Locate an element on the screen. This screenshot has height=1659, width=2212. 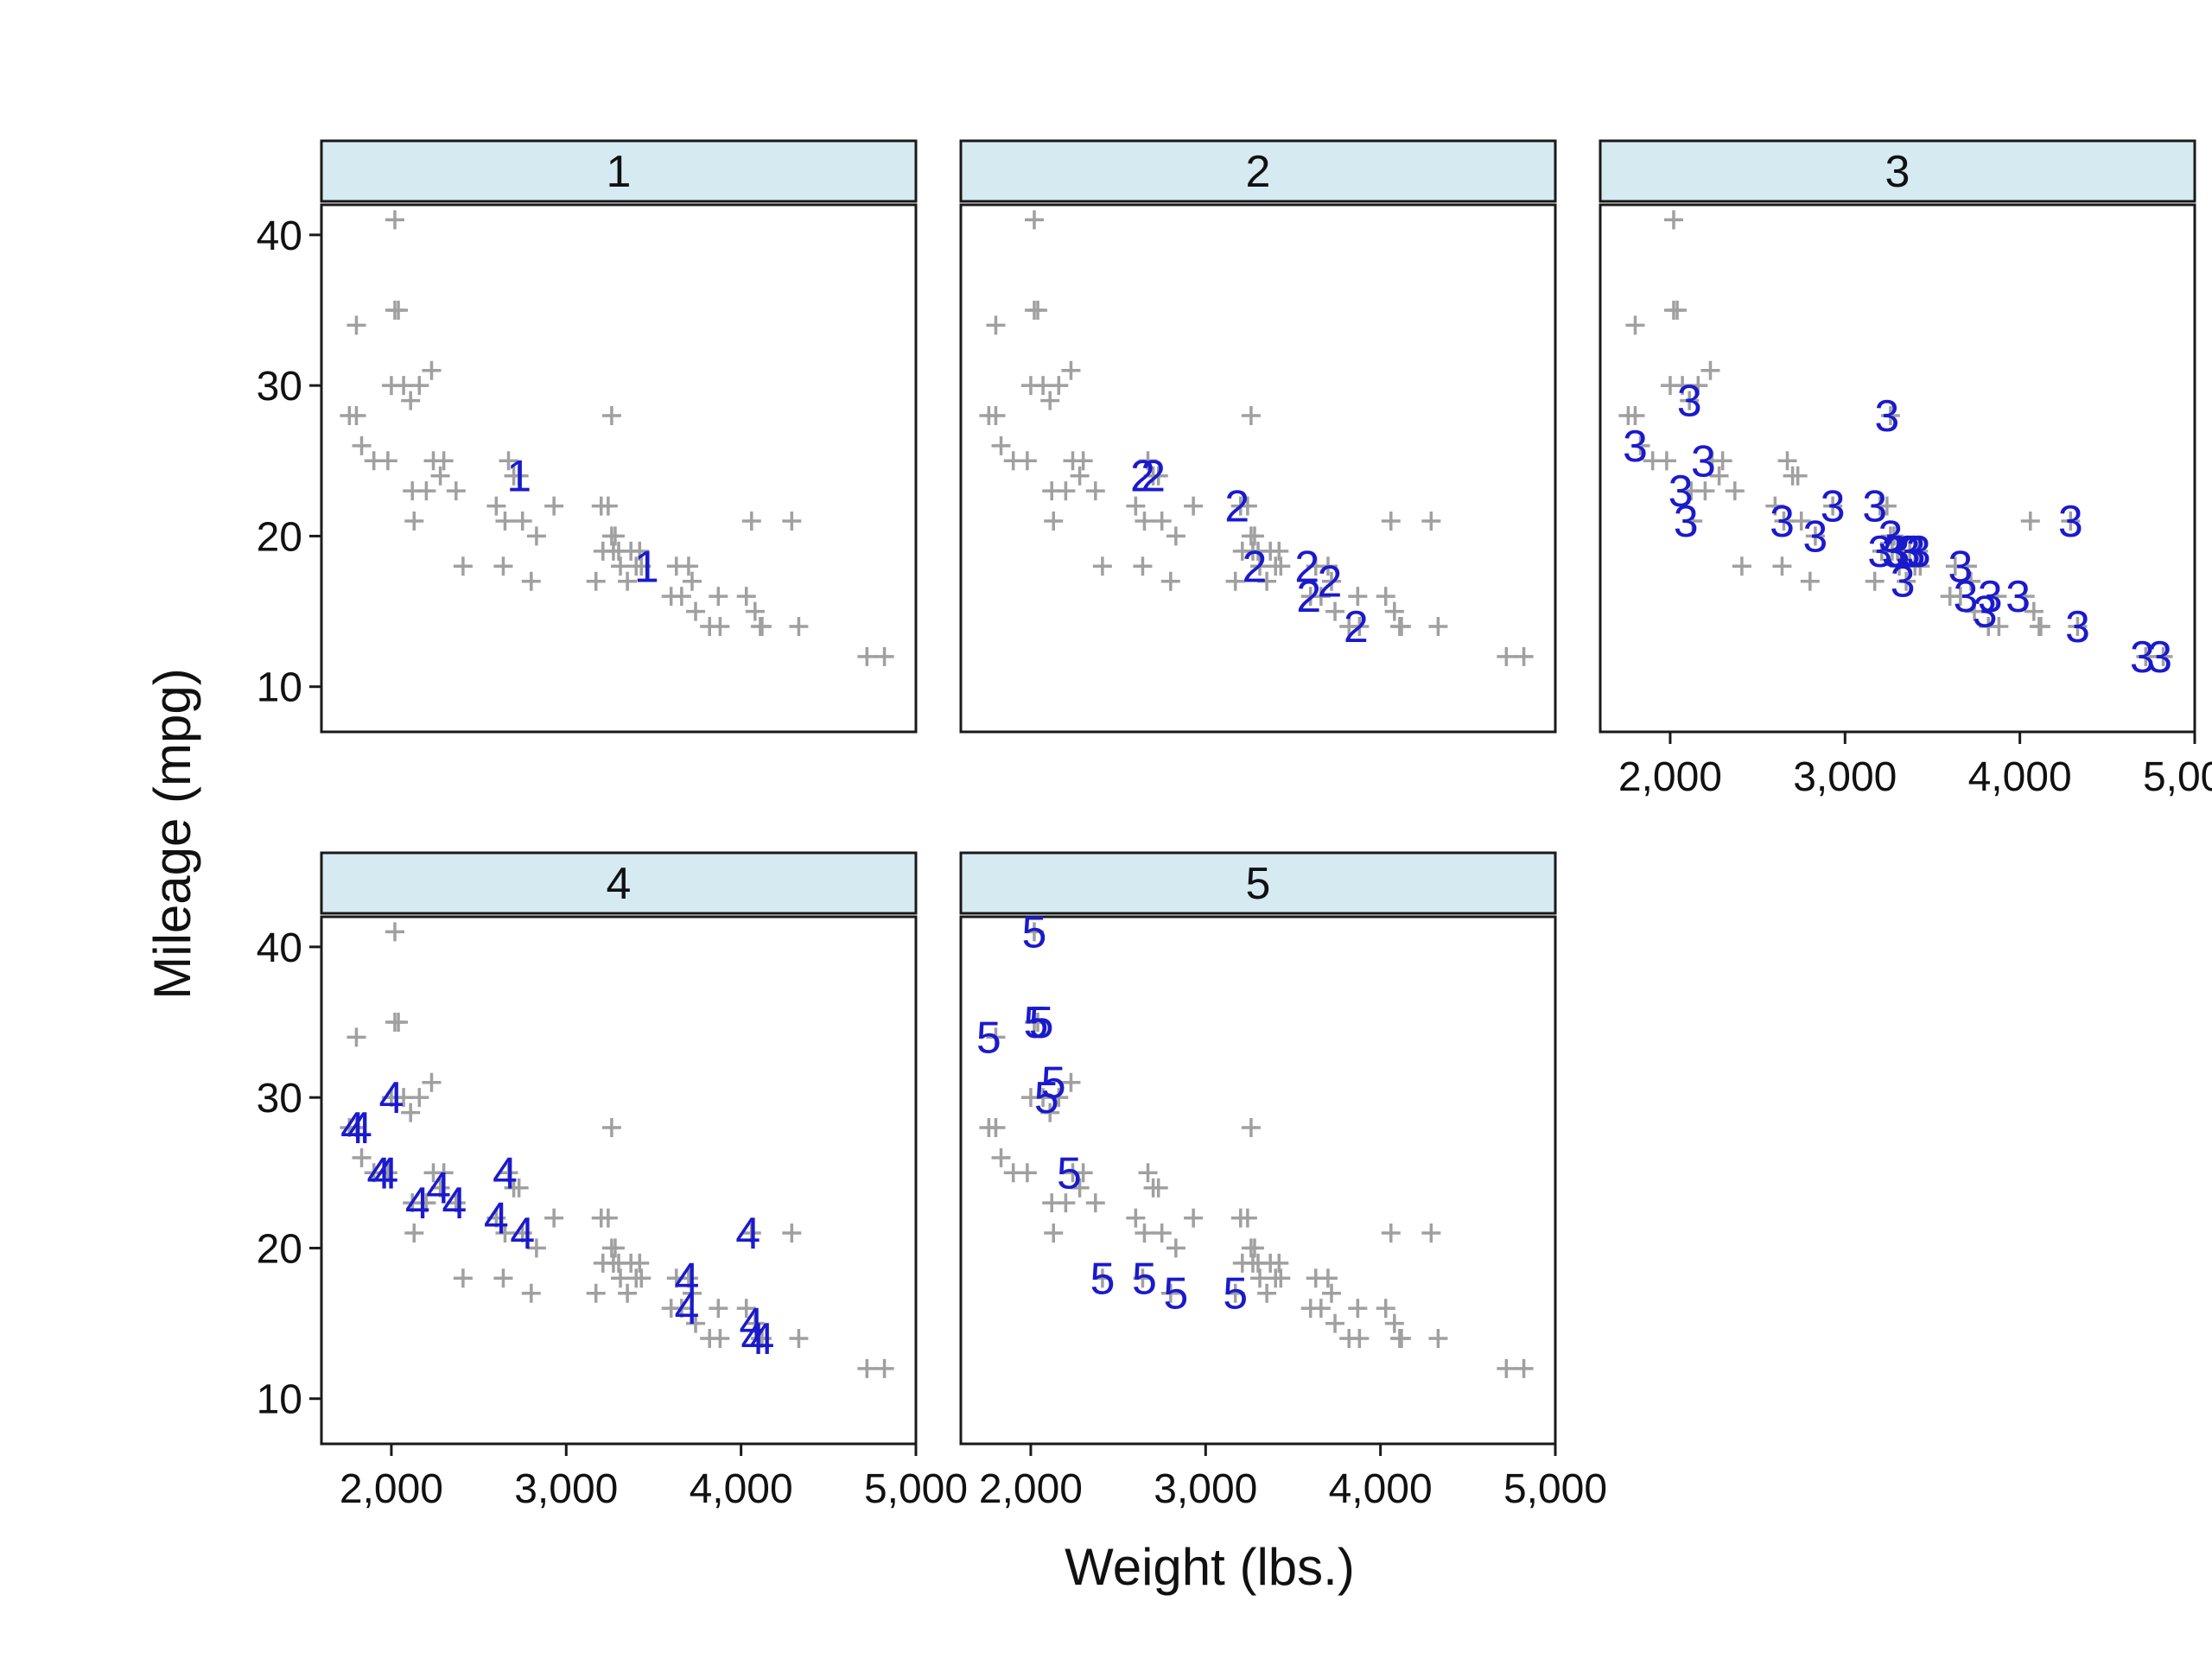
background-points is located at coordinates (617, 438).